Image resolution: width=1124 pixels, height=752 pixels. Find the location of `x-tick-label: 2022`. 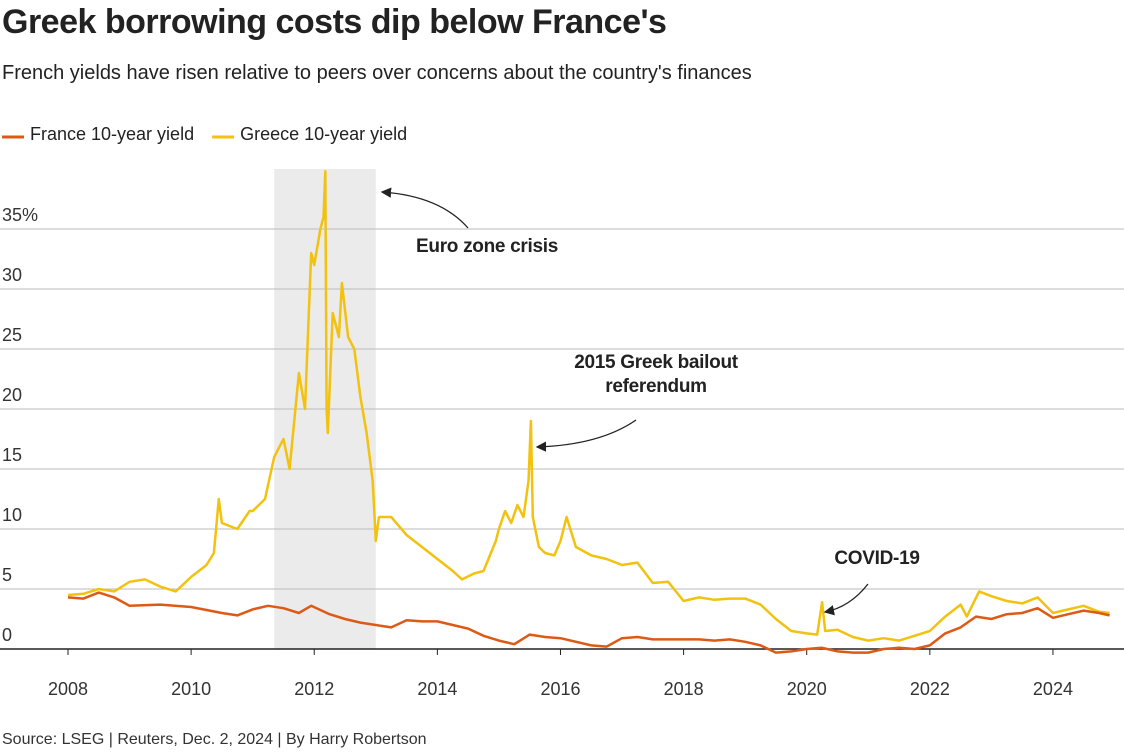

x-tick-label: 2022 is located at coordinates (930, 689).